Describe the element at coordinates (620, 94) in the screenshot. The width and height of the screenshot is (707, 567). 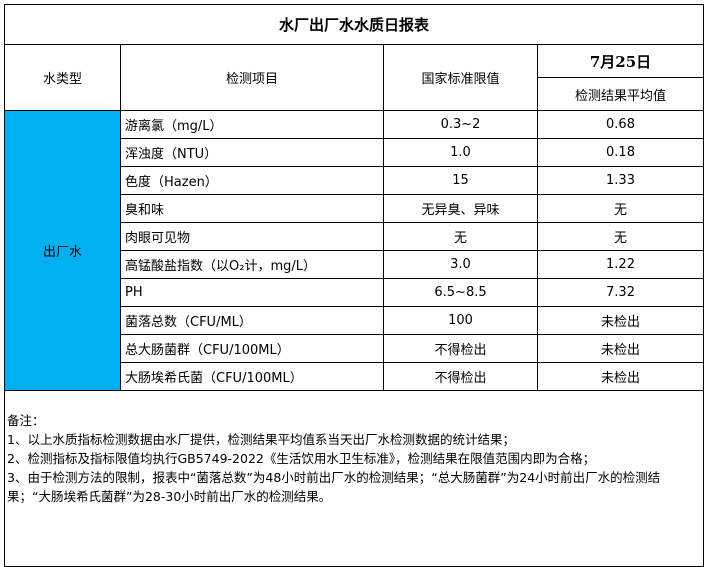
I see `header-avg: 检测结果平均值` at that location.